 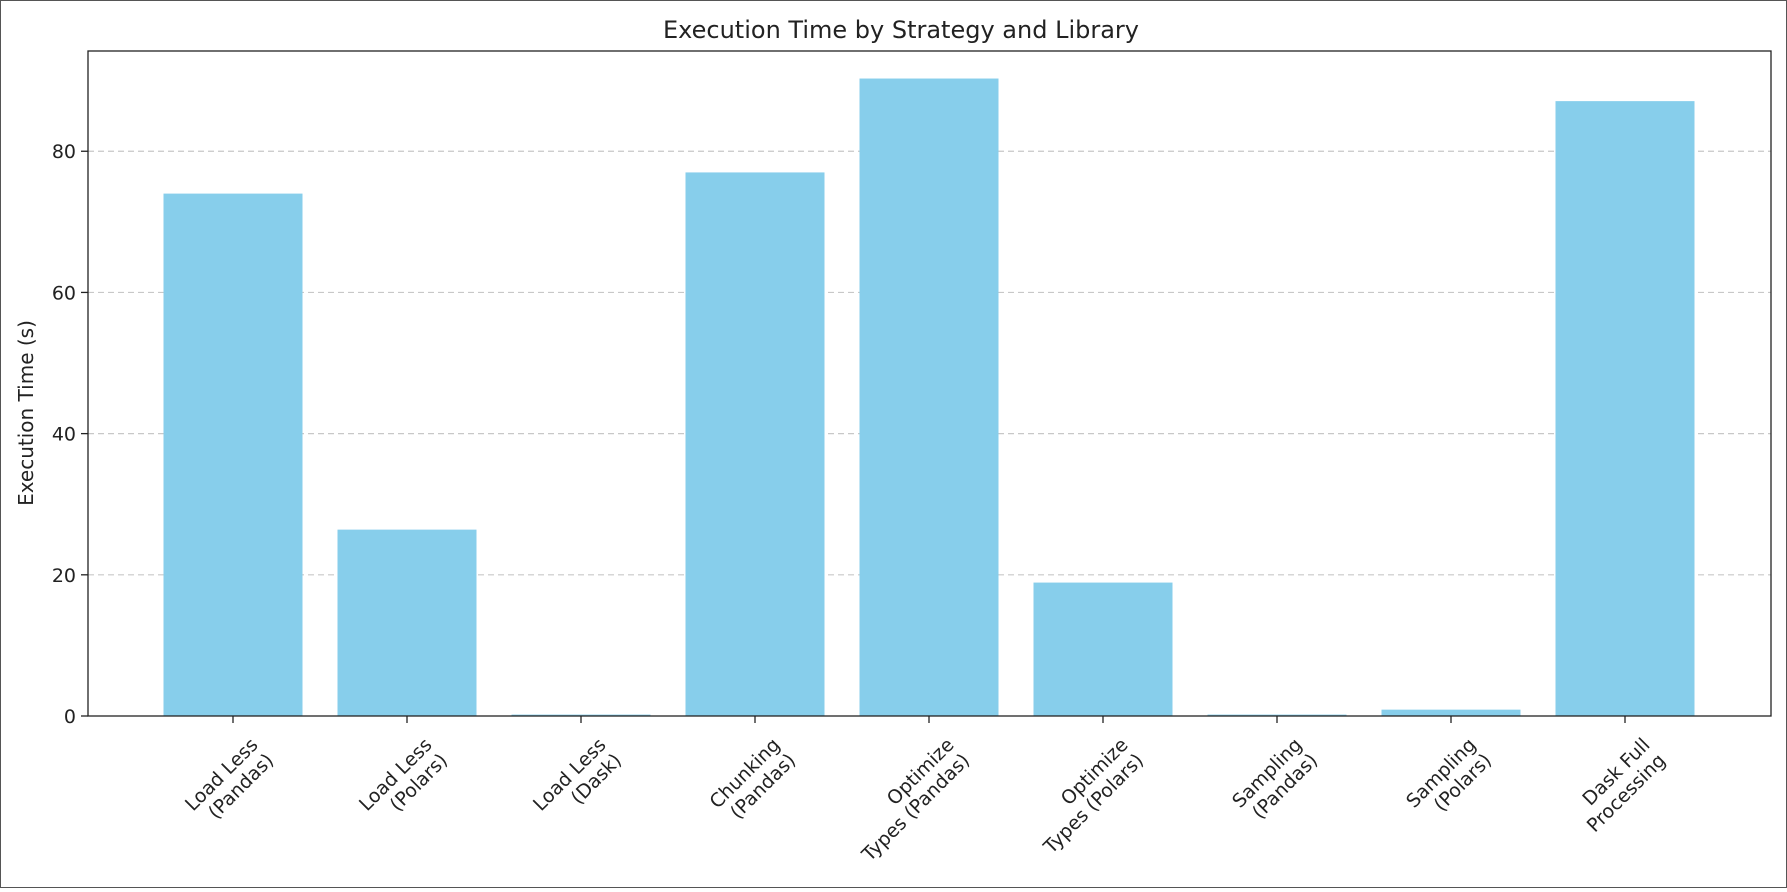 What do you see at coordinates (1449, 781) in the screenshot?
I see `x-tick-label: Sampling(Polars)` at bounding box center [1449, 781].